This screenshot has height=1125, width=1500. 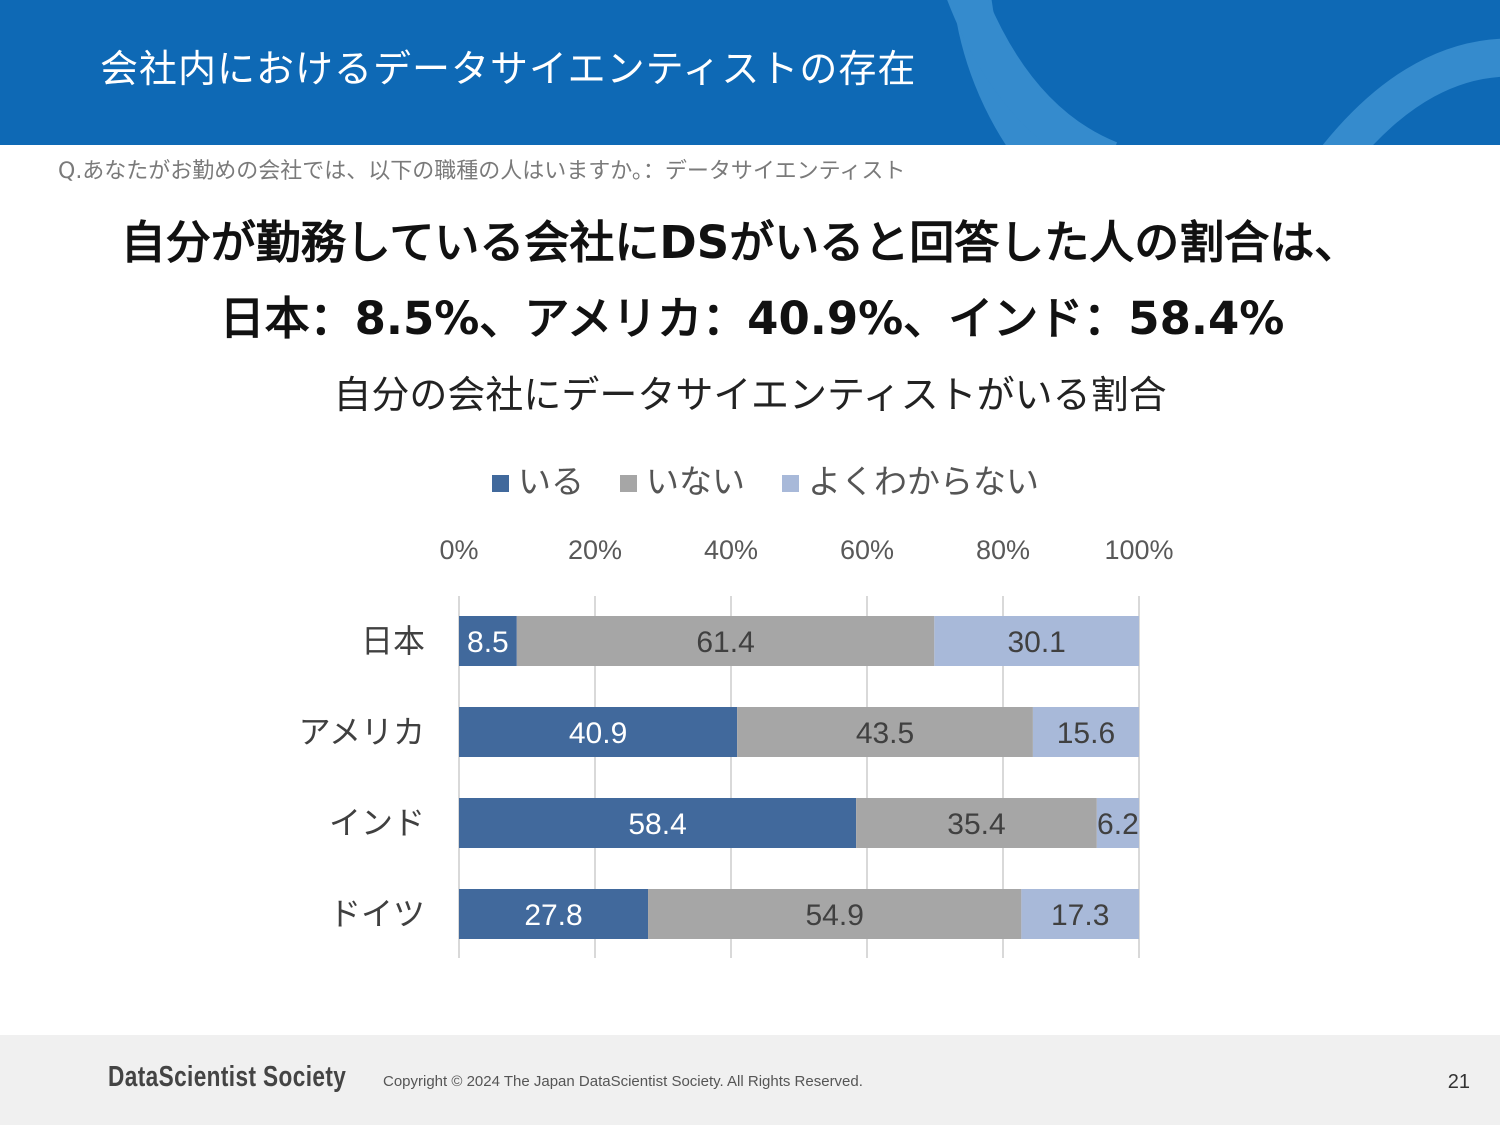 I want to click on data-label: 54.9, so click(x=835, y=915).